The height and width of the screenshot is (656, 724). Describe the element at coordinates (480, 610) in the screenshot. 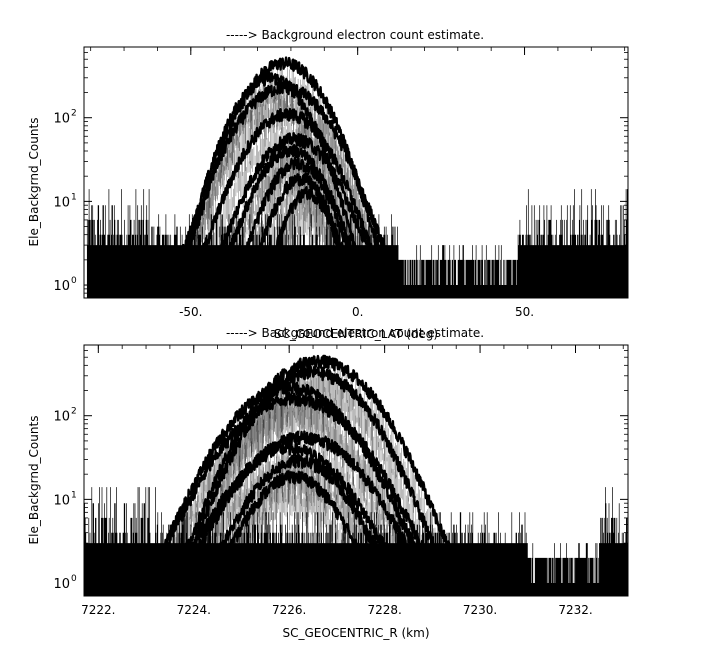

I see `x-tick-label: 7230.` at that location.